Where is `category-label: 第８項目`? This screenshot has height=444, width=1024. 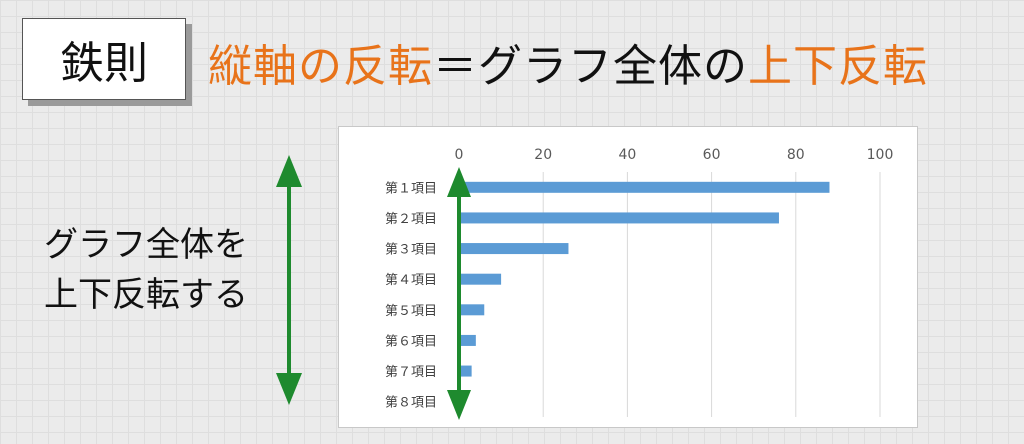 category-label: 第８項目 is located at coordinates (411, 403).